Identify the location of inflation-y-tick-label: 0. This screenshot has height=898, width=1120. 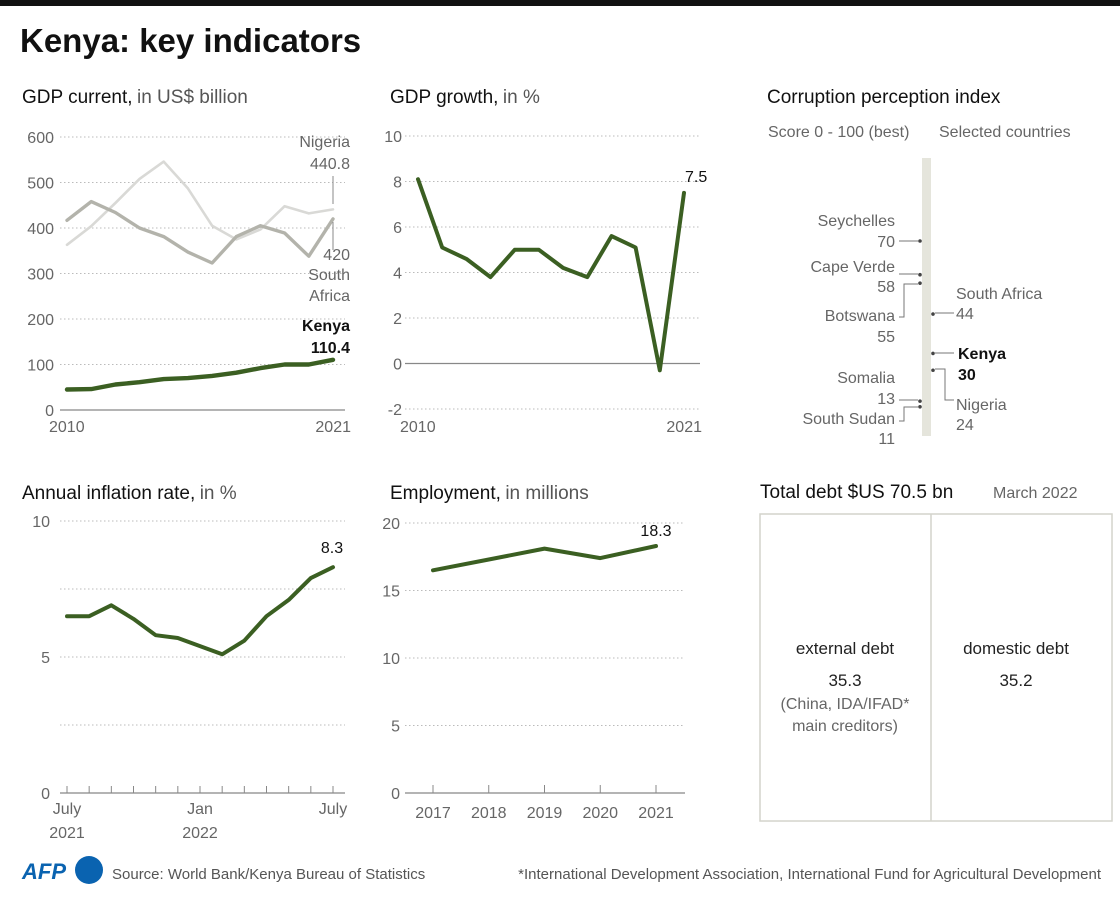
(45, 794).